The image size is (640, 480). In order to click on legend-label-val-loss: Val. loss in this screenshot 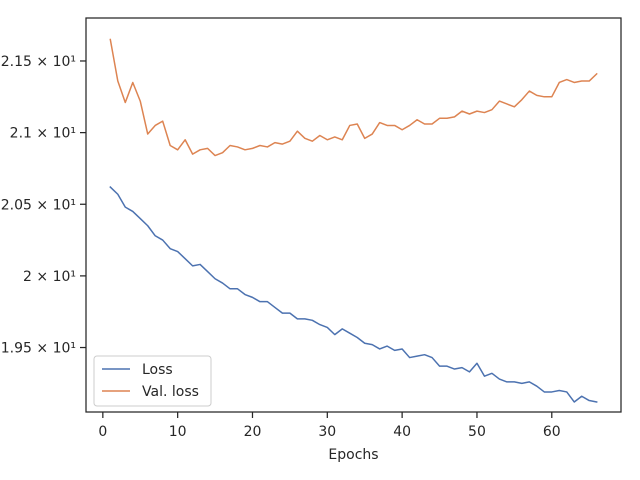, I will do `click(170, 392)`.